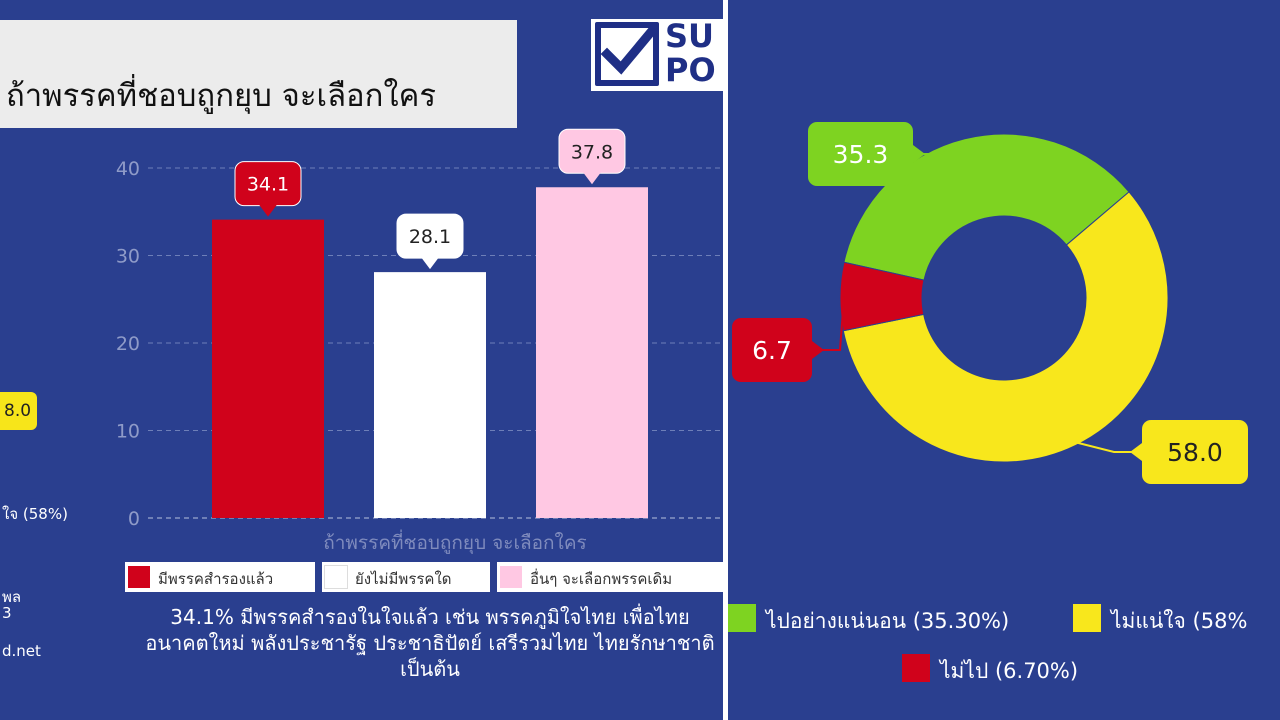  What do you see at coordinates (430, 237) in the screenshot?
I see `bar-data-label-text-1: 28.1` at bounding box center [430, 237].